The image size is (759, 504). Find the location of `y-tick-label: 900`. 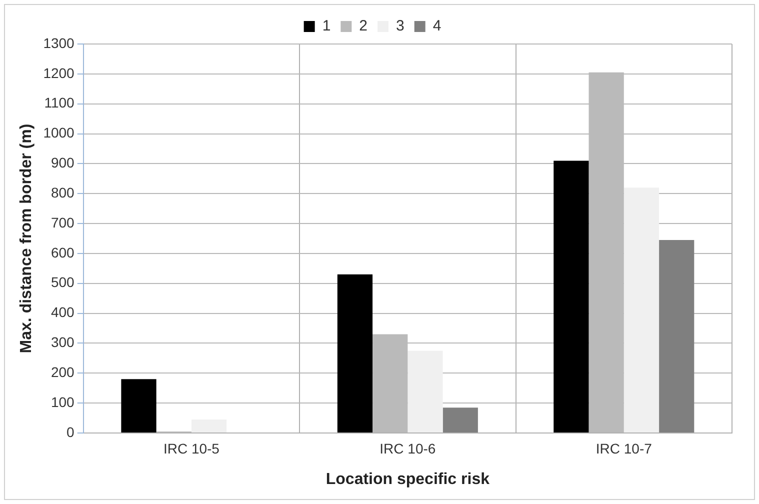

y-tick-label: 900 is located at coordinates (62, 162).